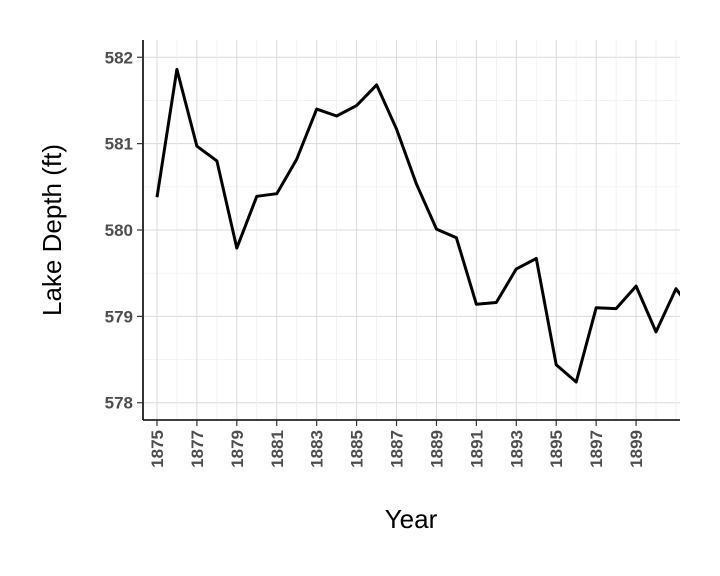 This screenshot has height=576, width=720. I want to click on x-tick-label: 1895, so click(556, 449).